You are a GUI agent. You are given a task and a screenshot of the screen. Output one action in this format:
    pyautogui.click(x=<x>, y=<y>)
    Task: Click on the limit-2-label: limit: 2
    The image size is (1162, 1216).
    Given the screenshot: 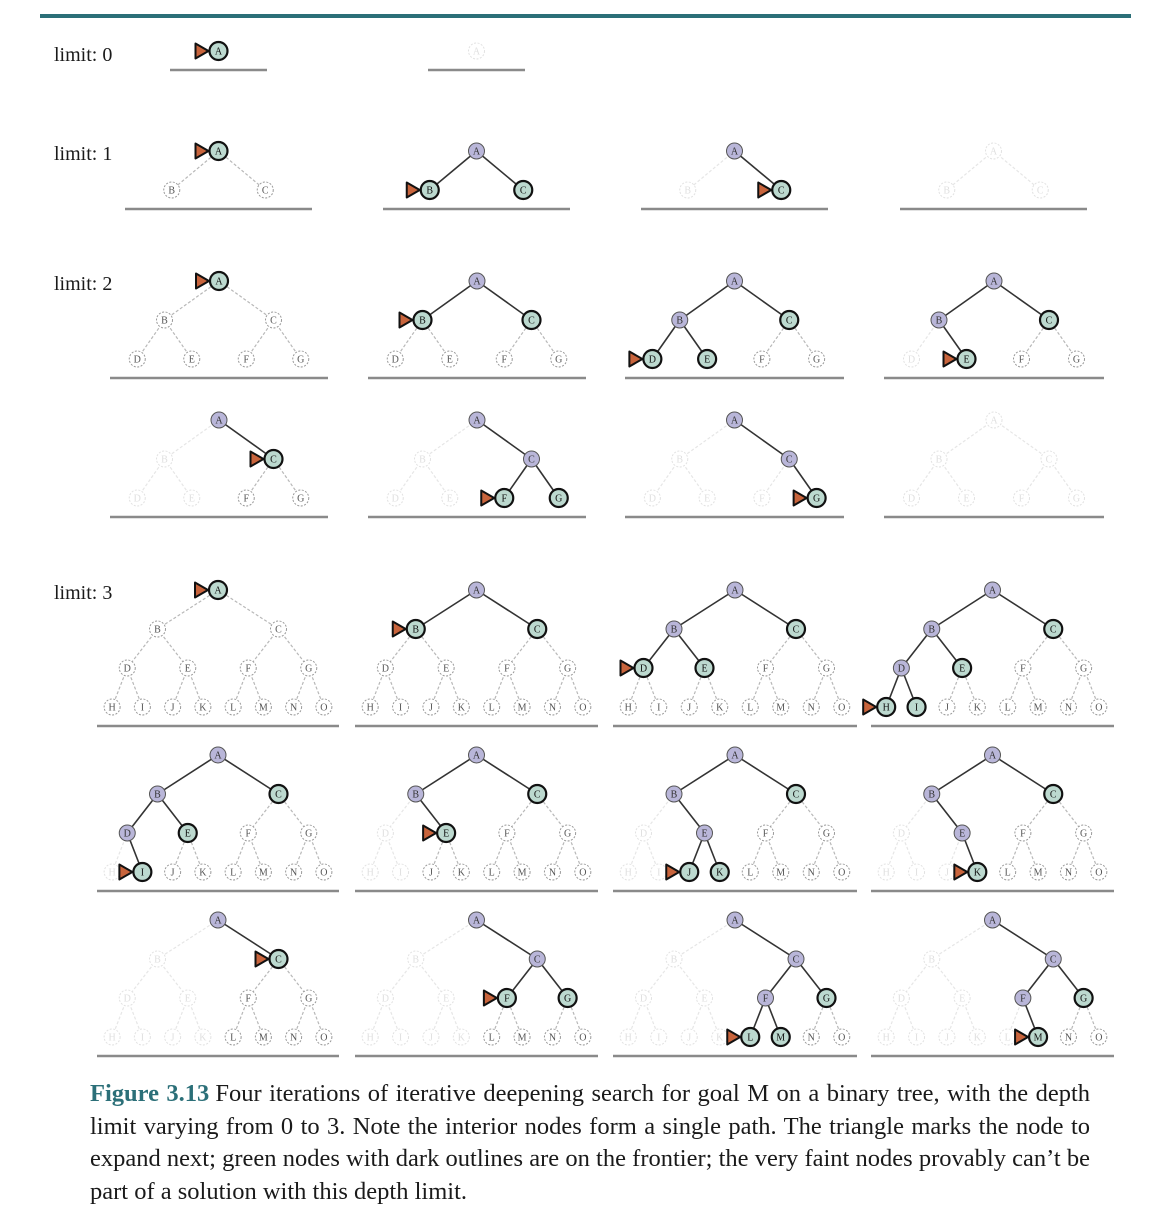 What is the action you would take?
    pyautogui.click(x=83, y=284)
    